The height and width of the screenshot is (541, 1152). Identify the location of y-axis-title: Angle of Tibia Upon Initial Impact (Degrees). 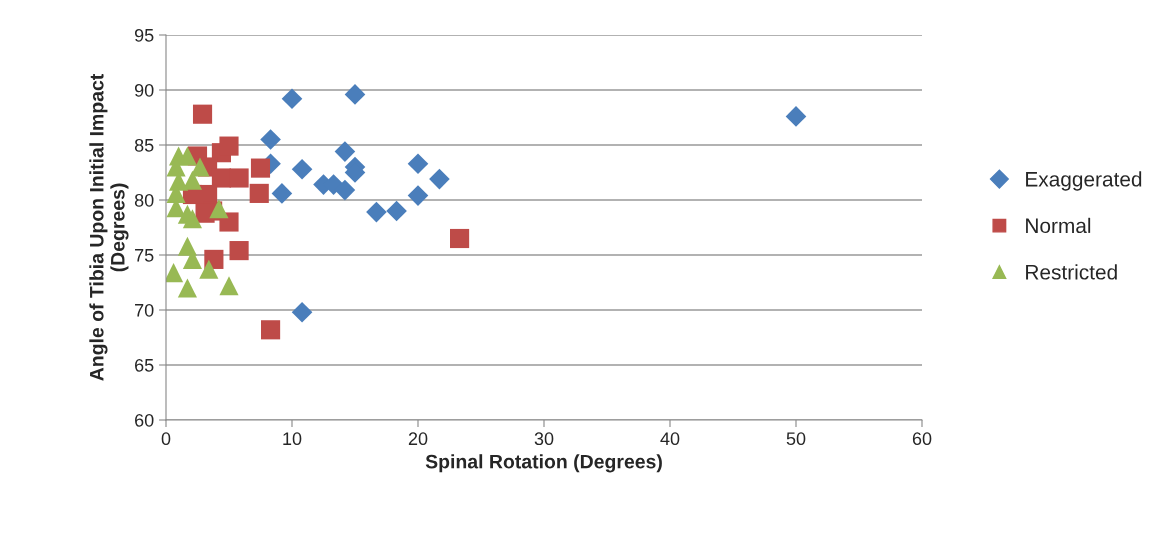
(109, 227).